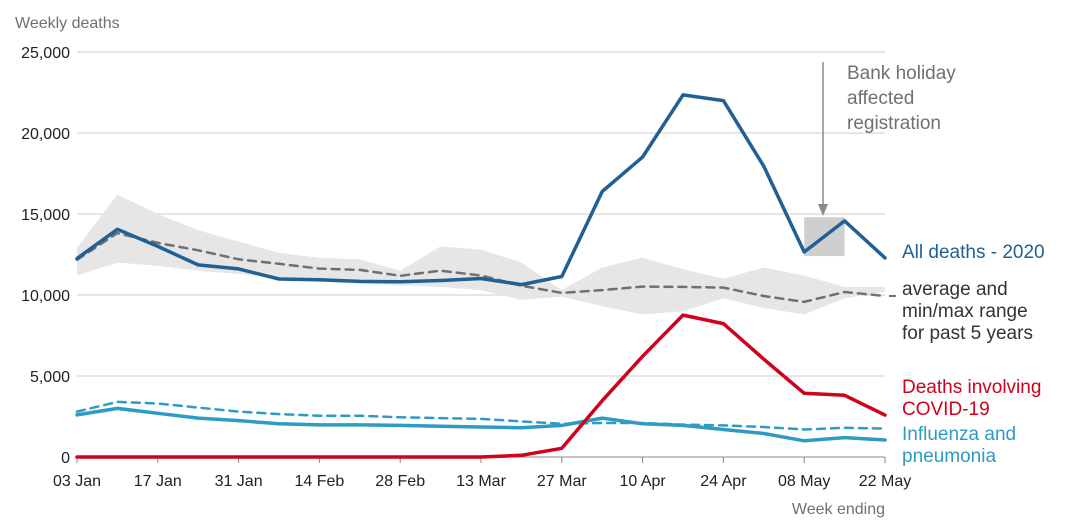 The width and height of the screenshot is (1080, 528). What do you see at coordinates (894, 123) in the screenshot?
I see `annotation-text-line: registration` at bounding box center [894, 123].